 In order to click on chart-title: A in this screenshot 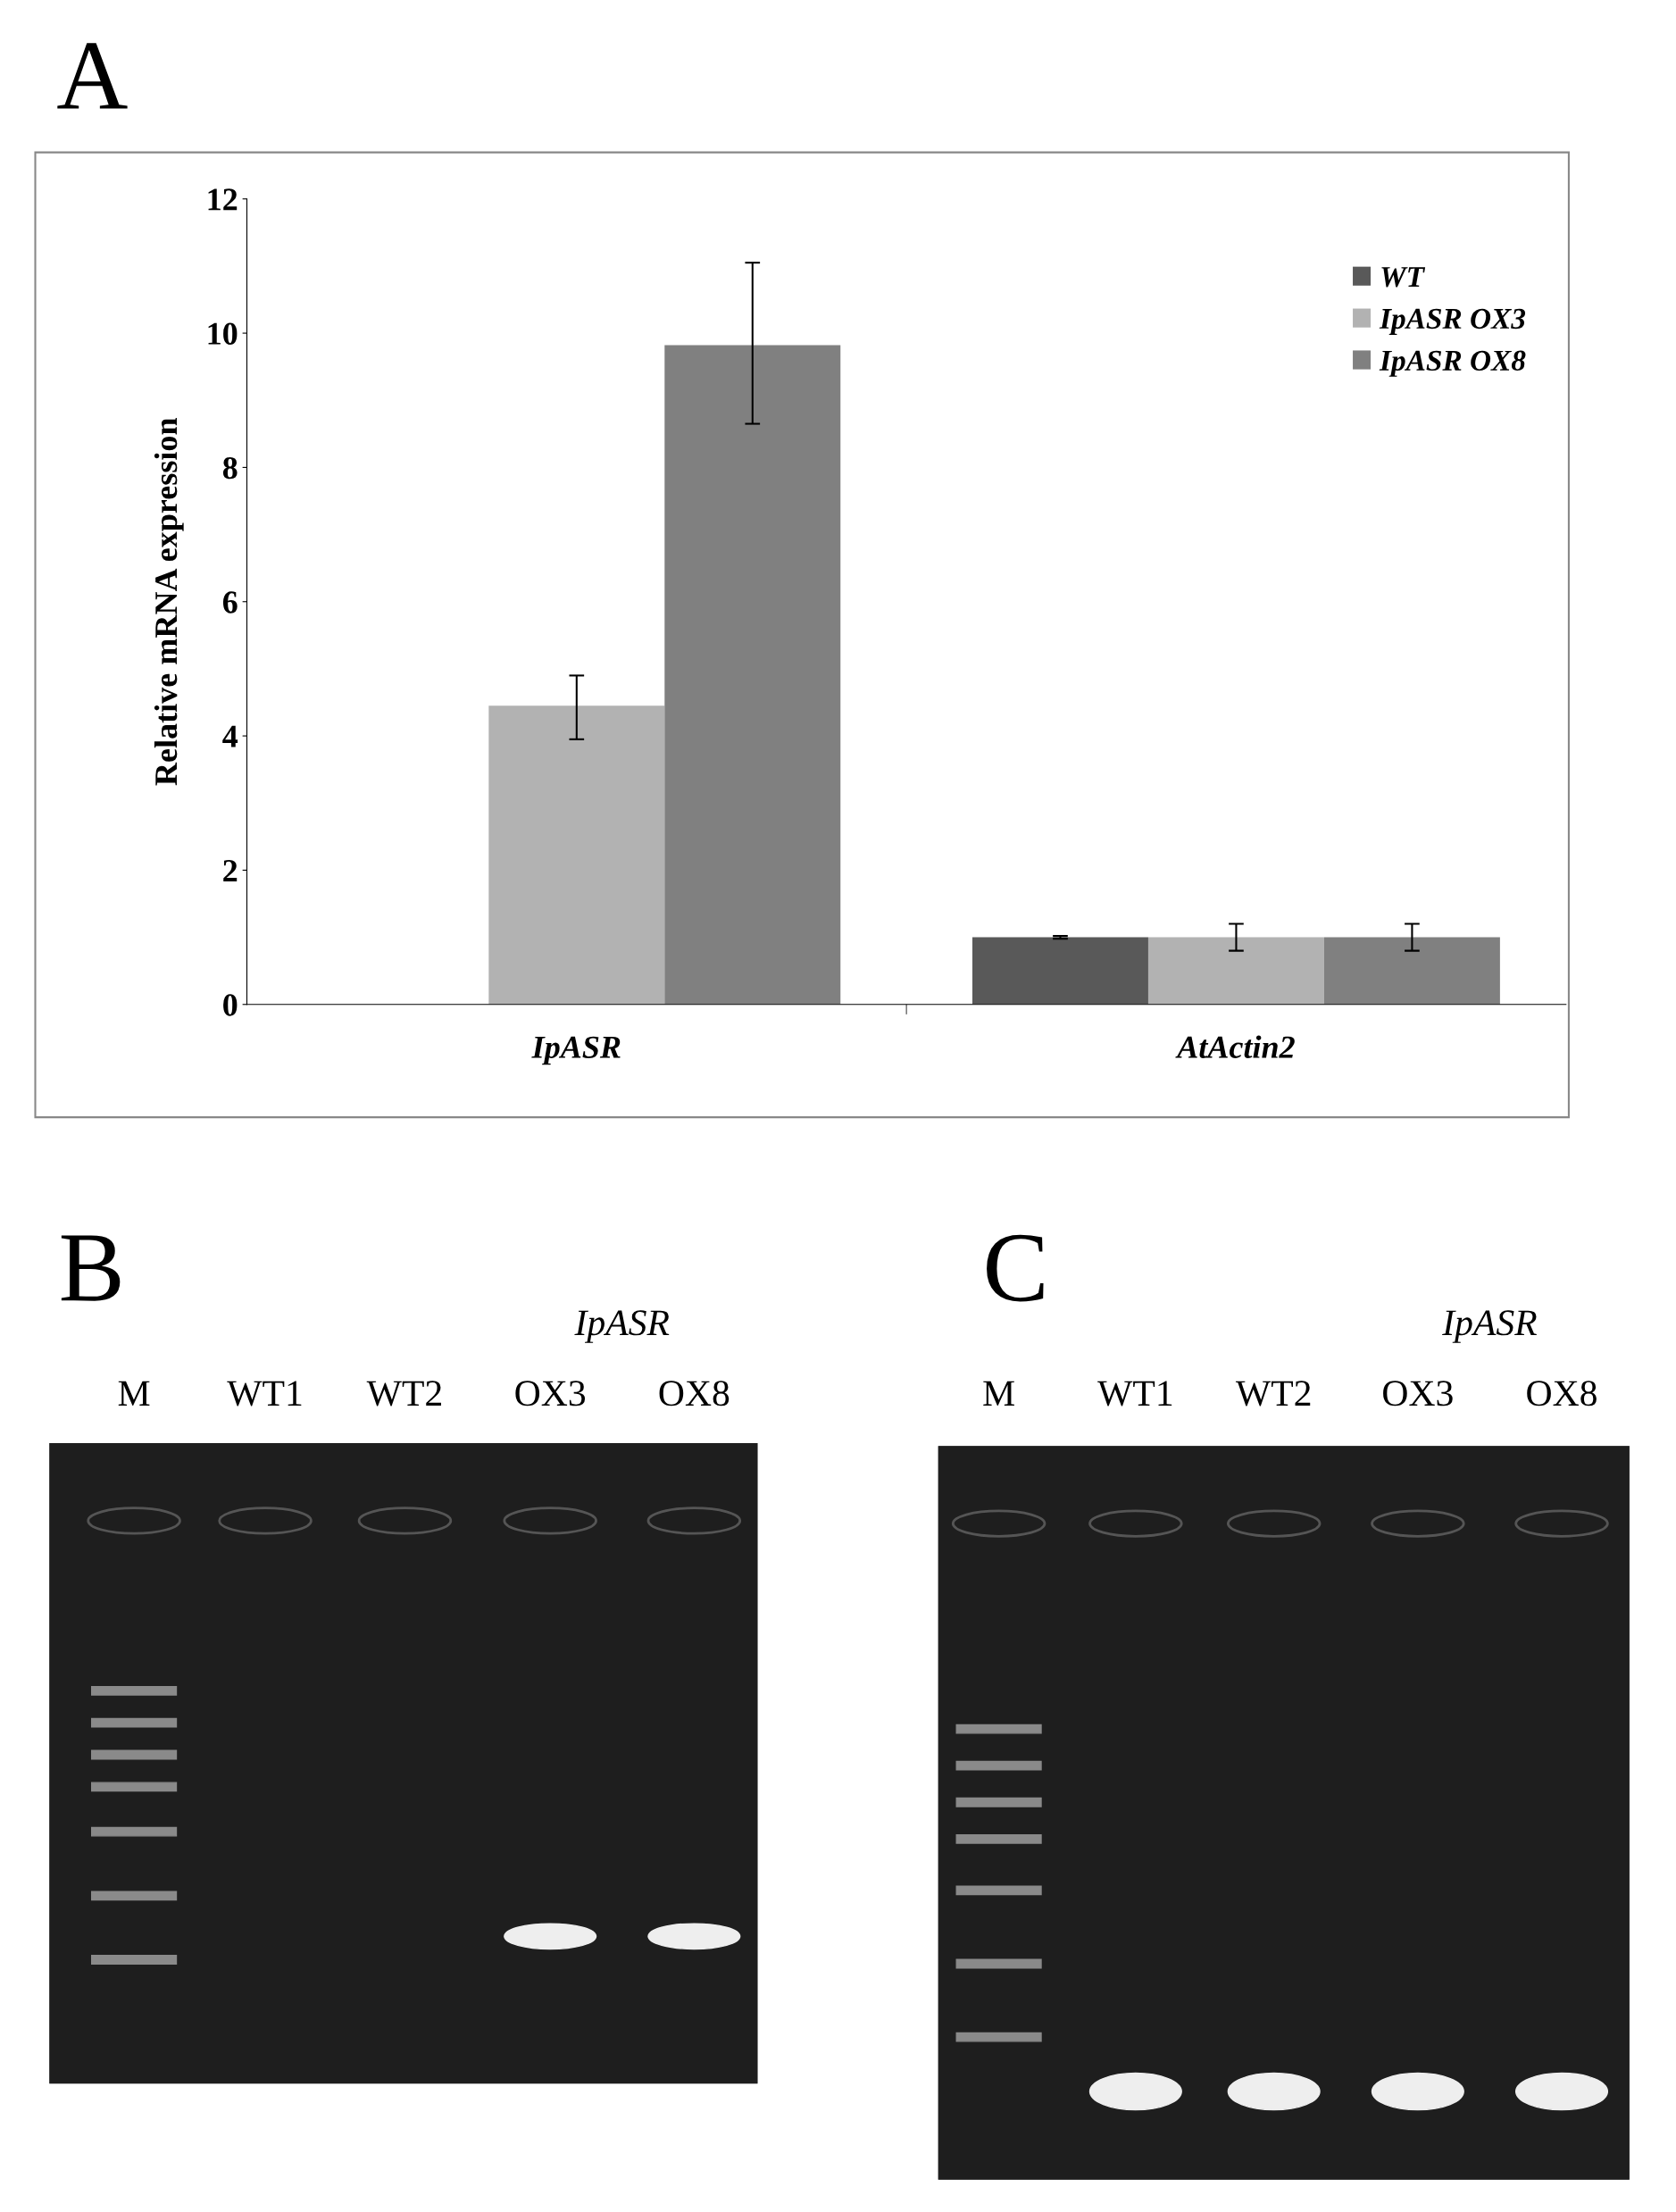, I will do `click(92, 76)`.